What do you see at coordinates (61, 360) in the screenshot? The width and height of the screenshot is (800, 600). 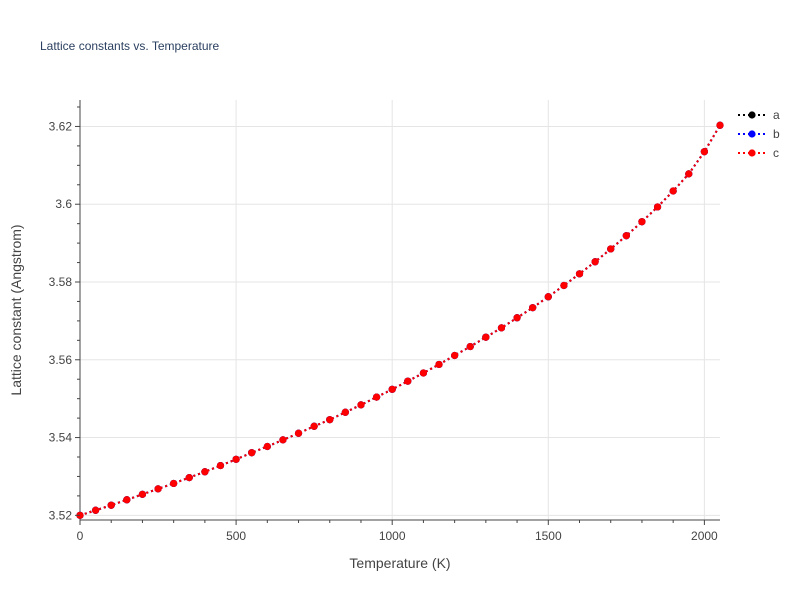 I see `y-tick-label: 3.56` at bounding box center [61, 360].